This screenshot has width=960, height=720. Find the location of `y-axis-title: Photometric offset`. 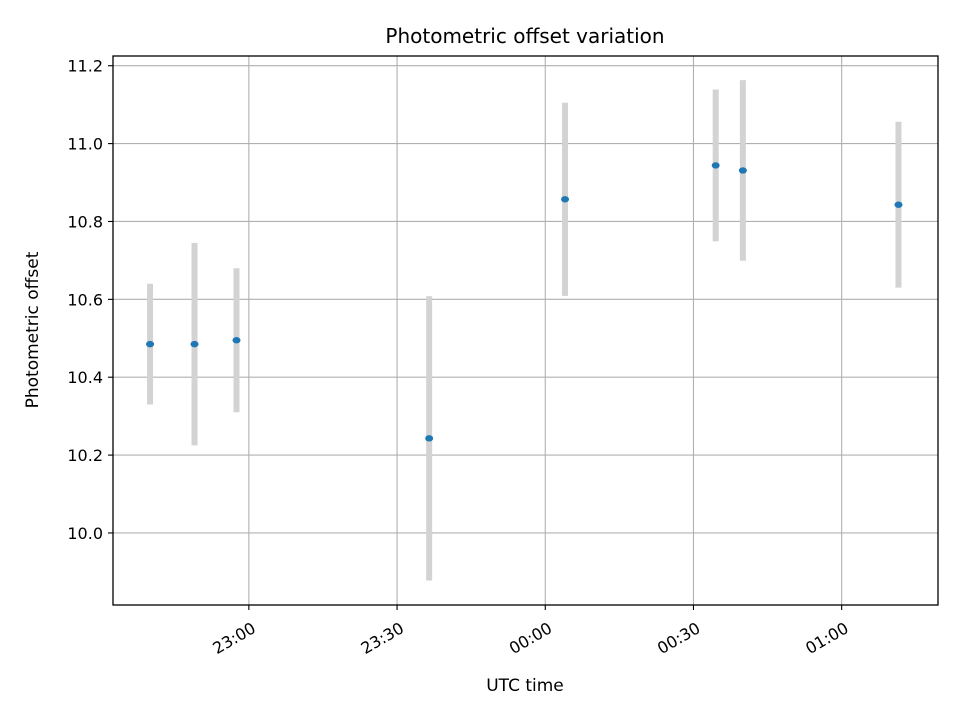

y-axis-title: Photometric offset is located at coordinates (33, 329).